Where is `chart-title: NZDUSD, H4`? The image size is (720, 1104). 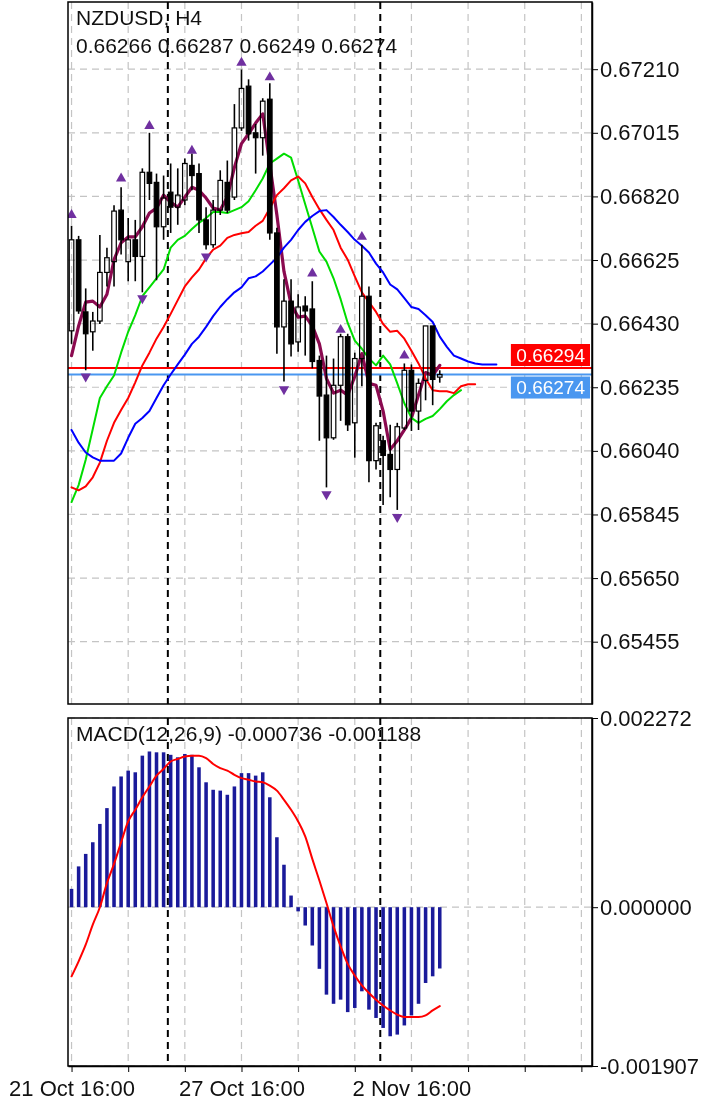
chart-title: NZDUSD, H4 is located at coordinates (139, 17).